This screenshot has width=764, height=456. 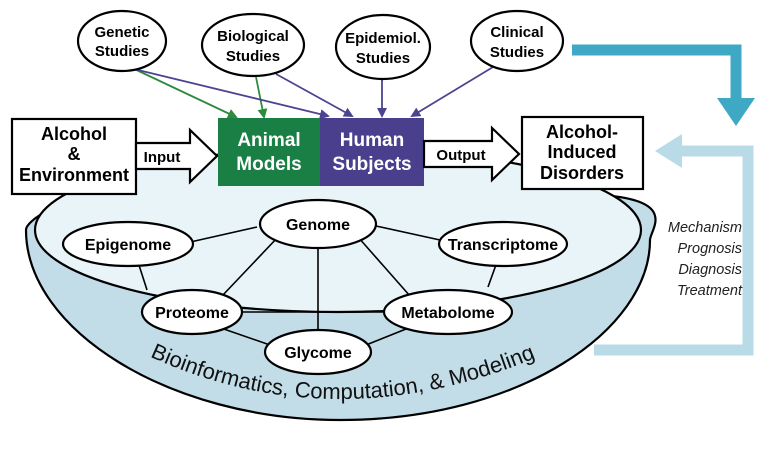 I want to click on omic-node-proteome: Proteome, so click(x=192, y=312).